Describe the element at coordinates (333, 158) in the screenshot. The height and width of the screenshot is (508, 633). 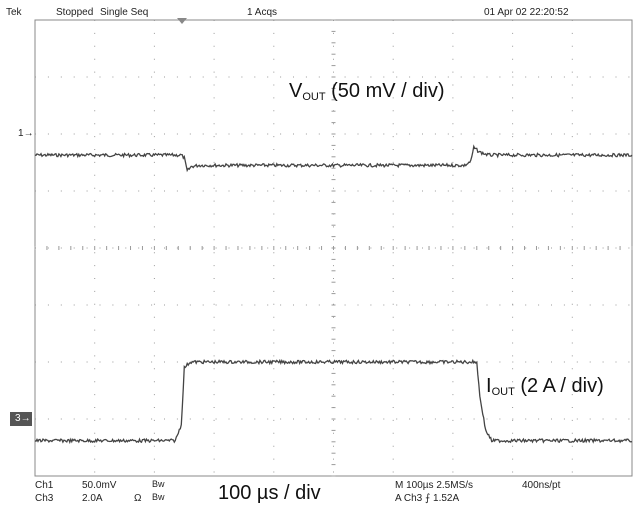
I see `trace-ch1` at that location.